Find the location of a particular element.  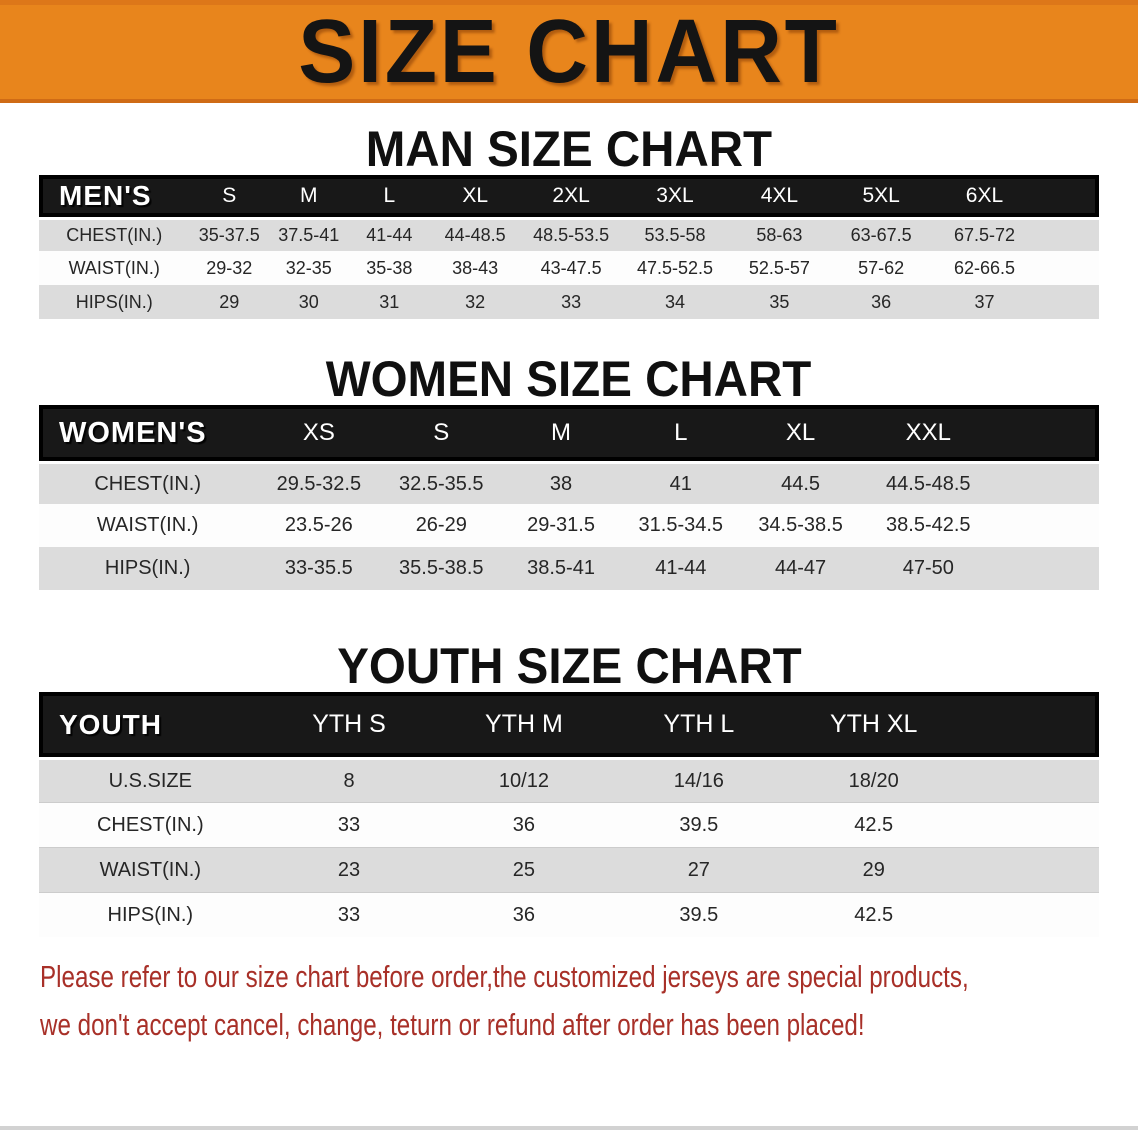

table-cell: 37.5-41 is located at coordinates (309, 234).